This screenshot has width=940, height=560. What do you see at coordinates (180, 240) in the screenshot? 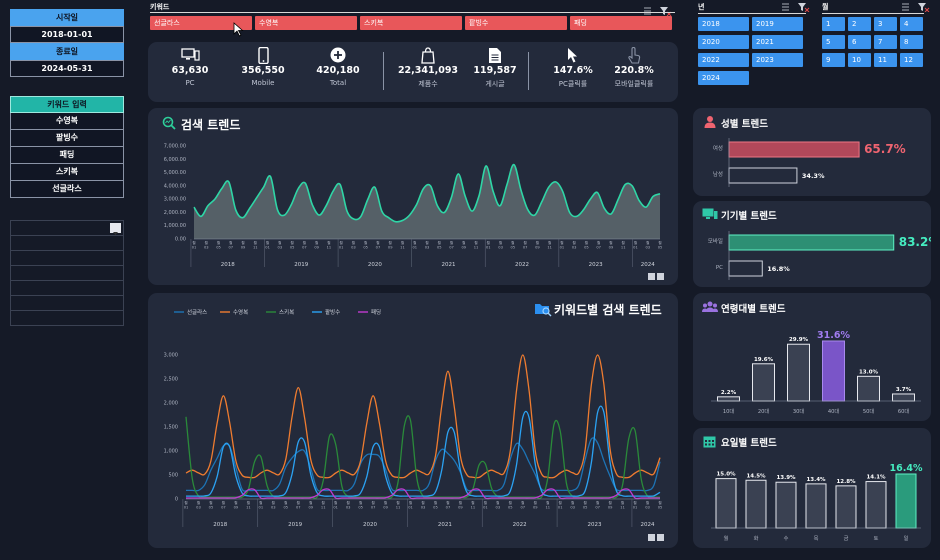
I see `y-tick-label: 0.00` at bounding box center [180, 240].